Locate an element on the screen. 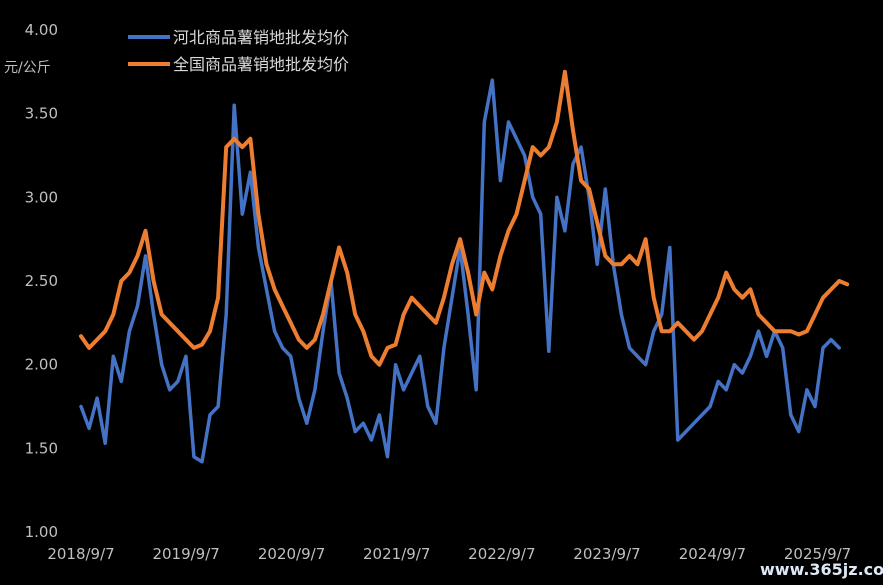 Image resolution: width=883 pixels, height=585 pixels. y-tick-label: 3.00 is located at coordinates (41, 197).